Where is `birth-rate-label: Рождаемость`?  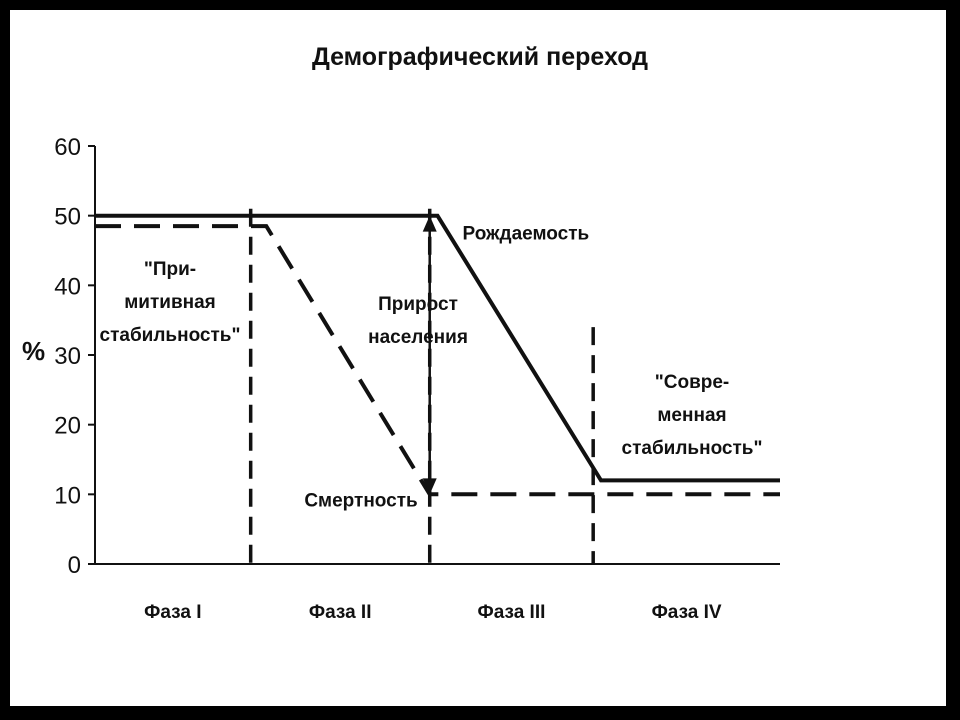
birth-rate-label: Рождаемость is located at coordinates (526, 234).